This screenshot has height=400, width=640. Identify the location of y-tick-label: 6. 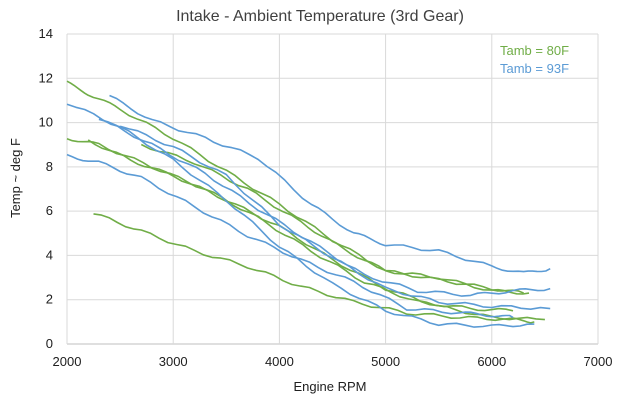
(49, 210).